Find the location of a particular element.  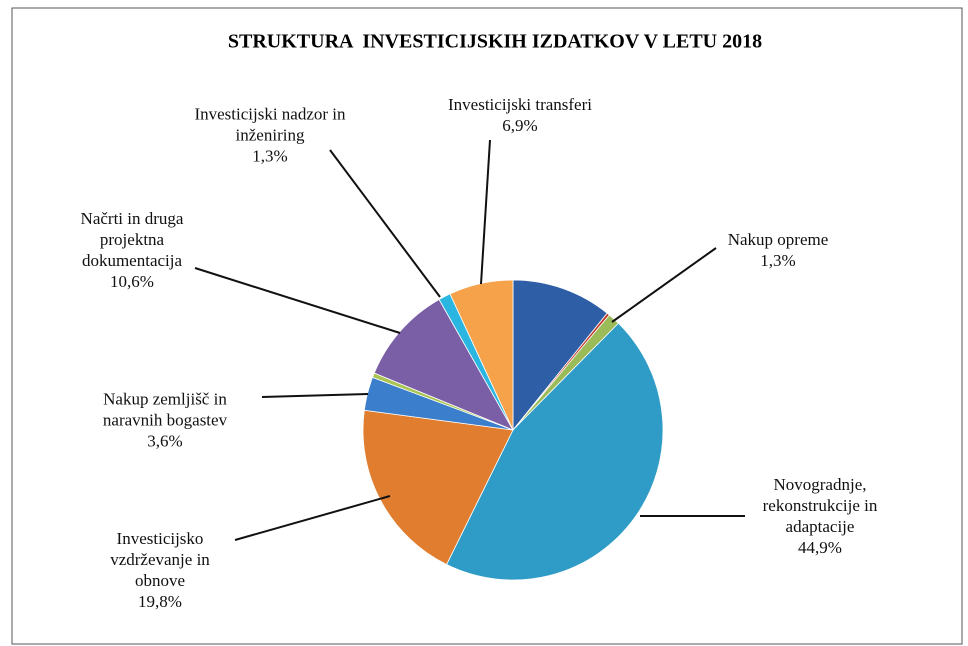

value-label: 6,9% is located at coordinates (520, 125).